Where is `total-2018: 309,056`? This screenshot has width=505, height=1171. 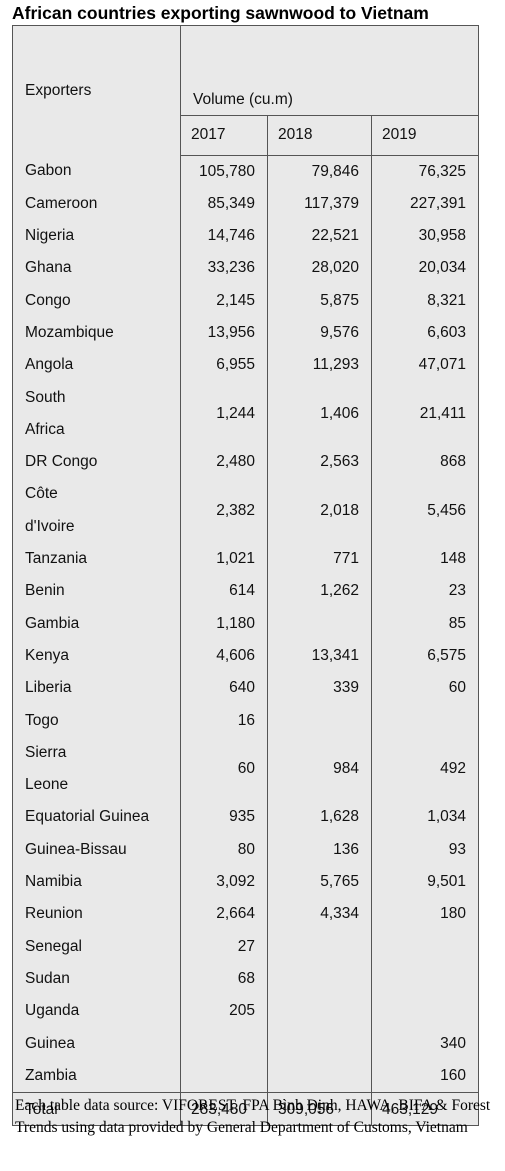
total-2018: 309,056 is located at coordinates (319, 1109).